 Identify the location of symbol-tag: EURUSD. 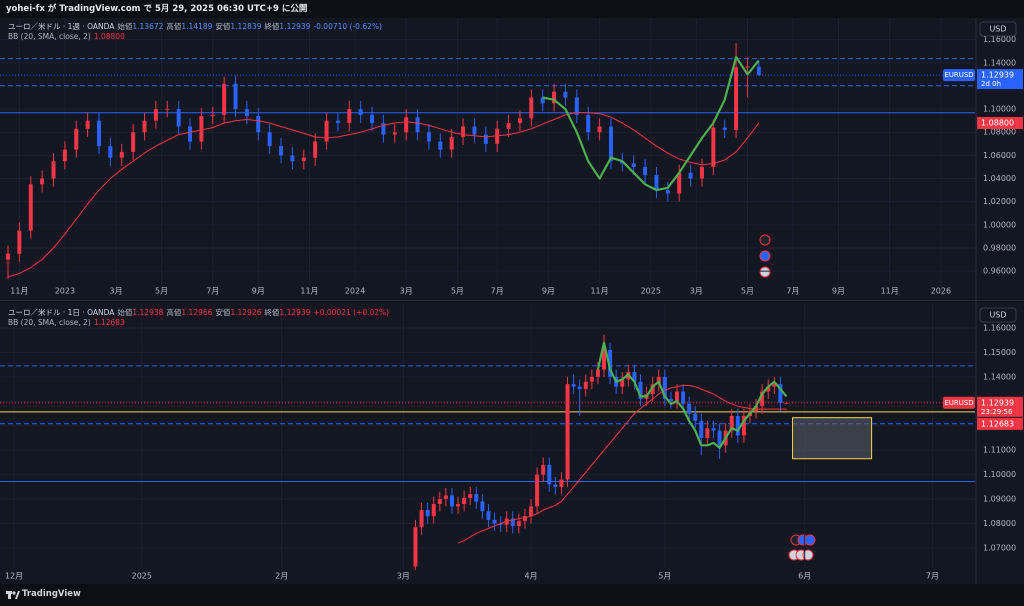
(958, 75).